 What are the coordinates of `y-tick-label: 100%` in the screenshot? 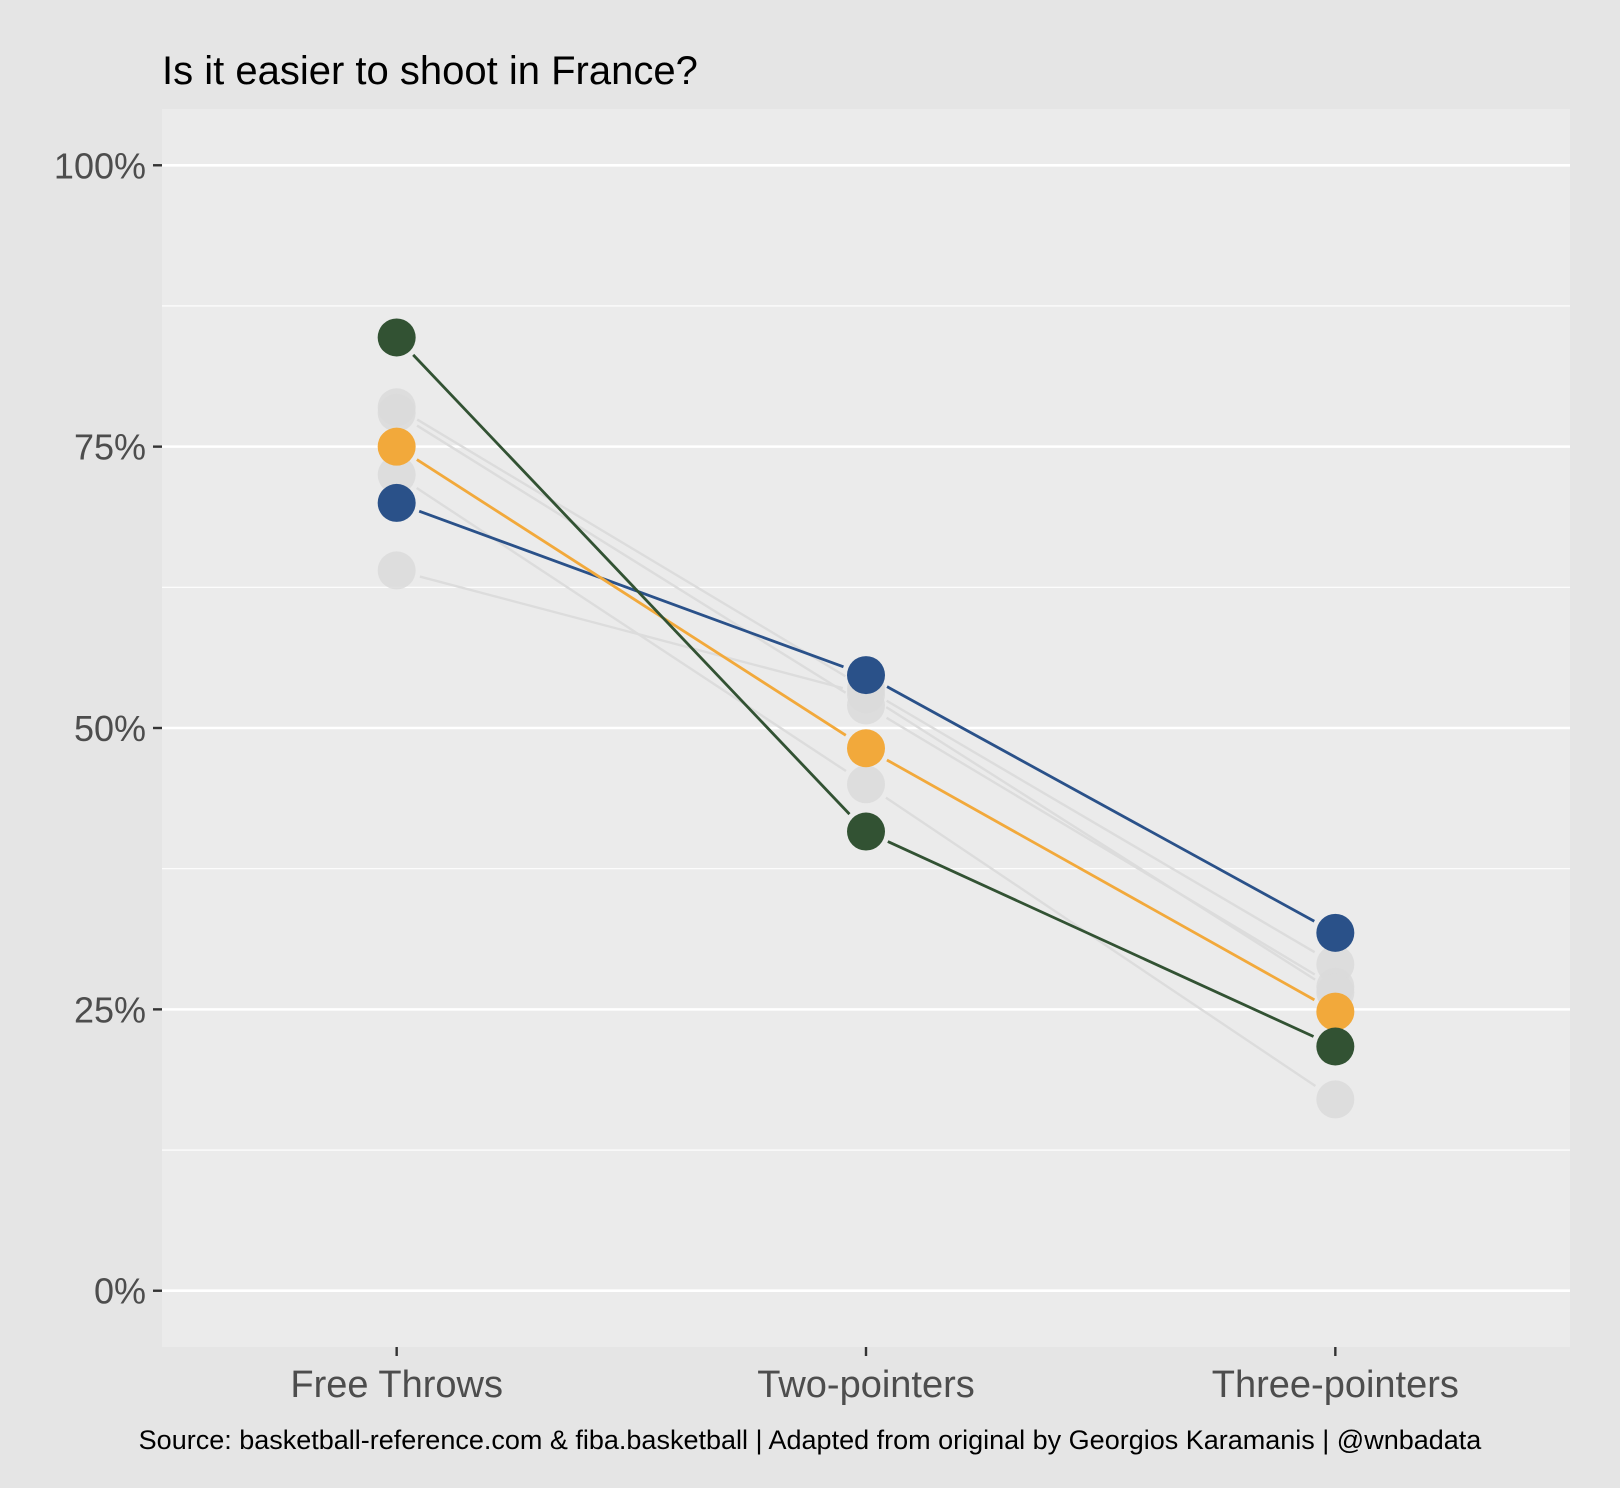 It's located at (100, 165).